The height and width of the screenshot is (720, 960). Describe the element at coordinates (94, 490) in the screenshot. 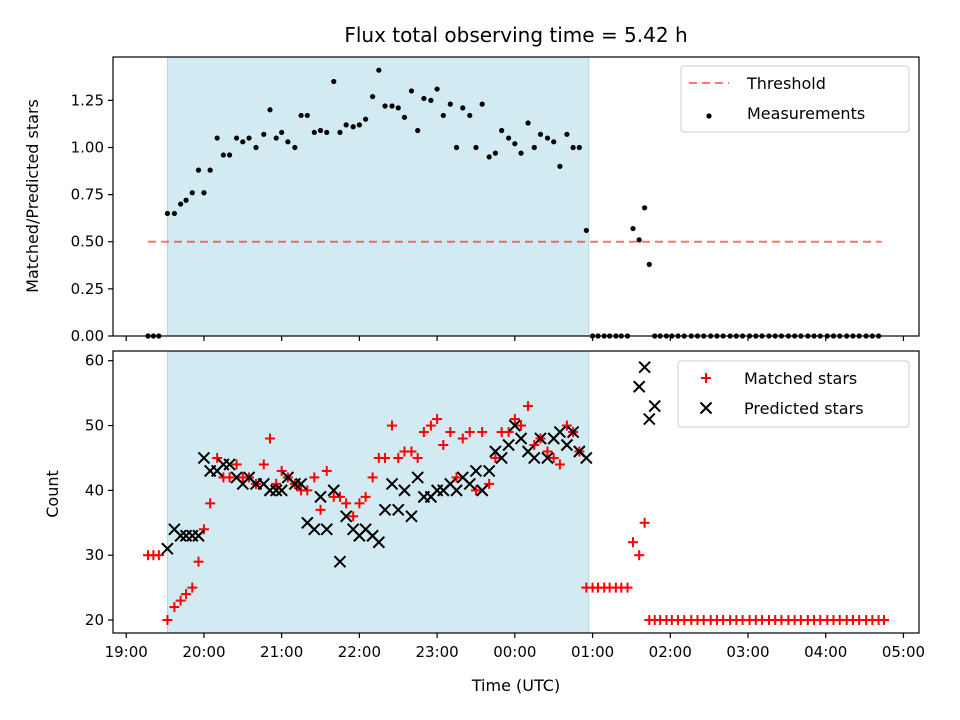

I see `y-tick-label: 40` at that location.